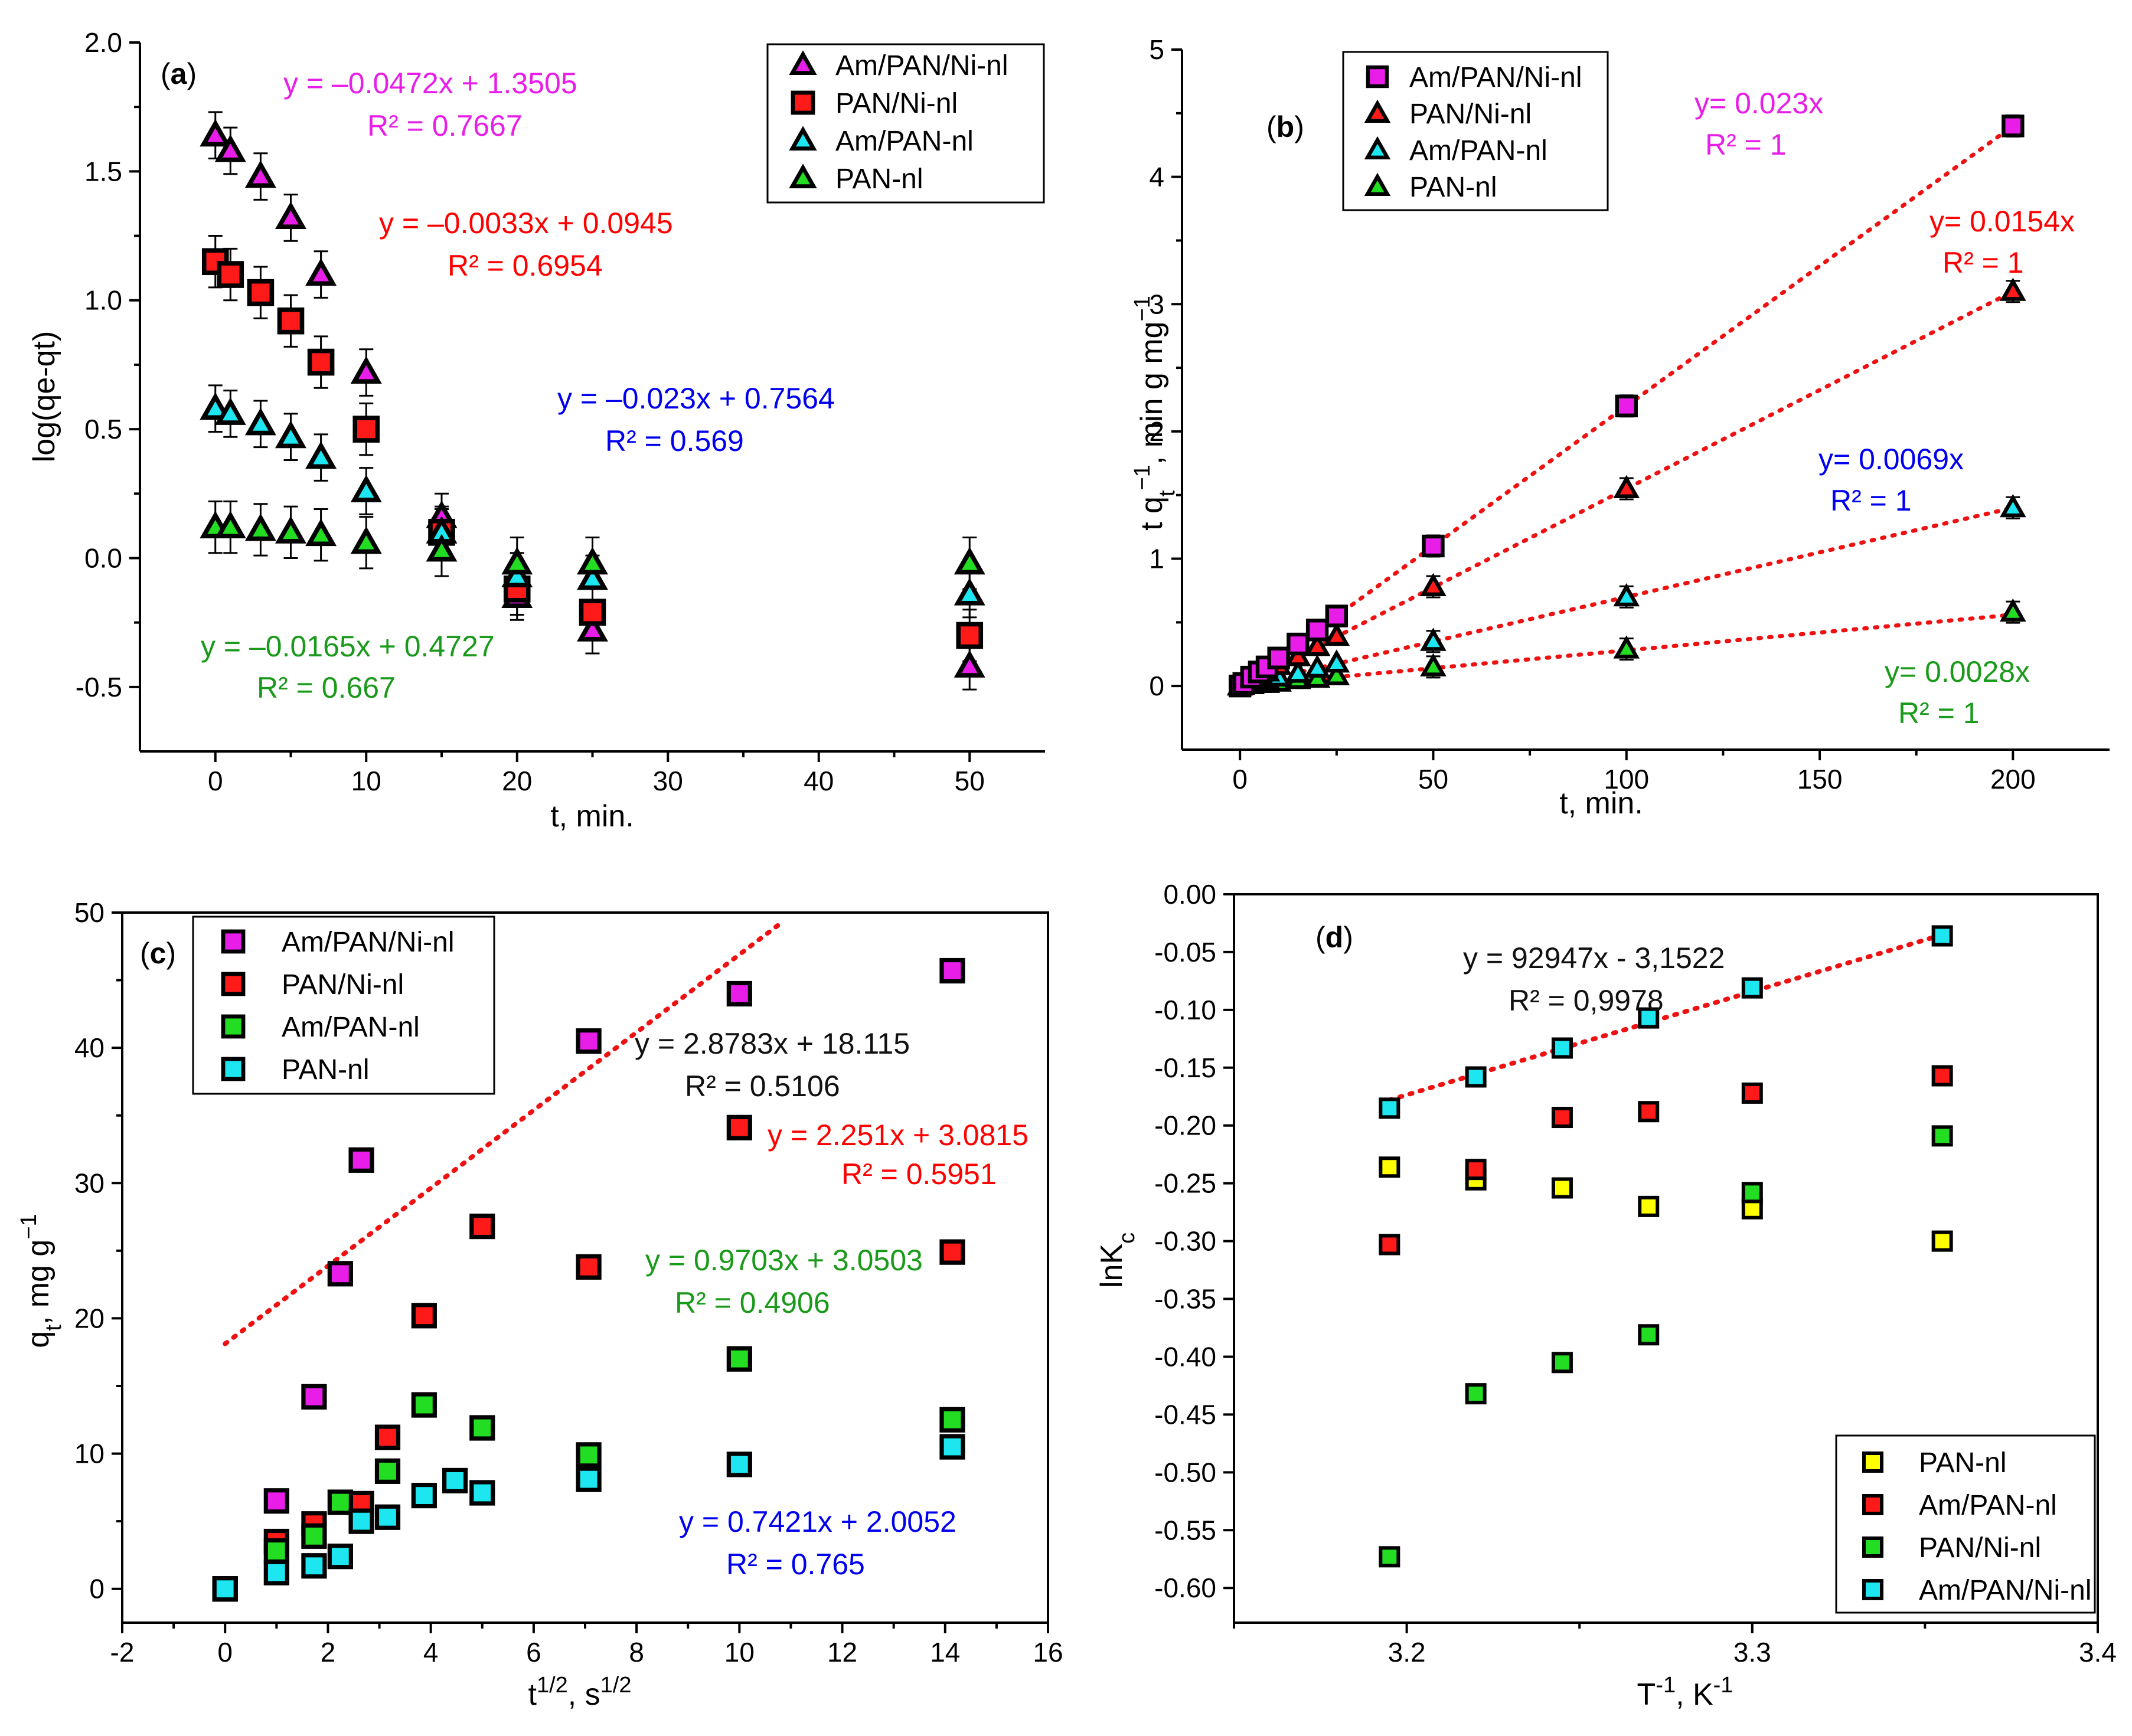 The height and width of the screenshot is (1736, 2132). Describe the element at coordinates (103, 557) in the screenshot. I see `y-tick-label-a: 0.0` at that location.